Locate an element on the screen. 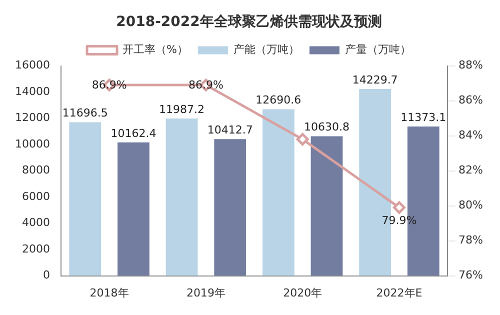 Image resolution: width=500 pixels, height=315 pixels. y-tick-label: 14000 is located at coordinates (32, 91).